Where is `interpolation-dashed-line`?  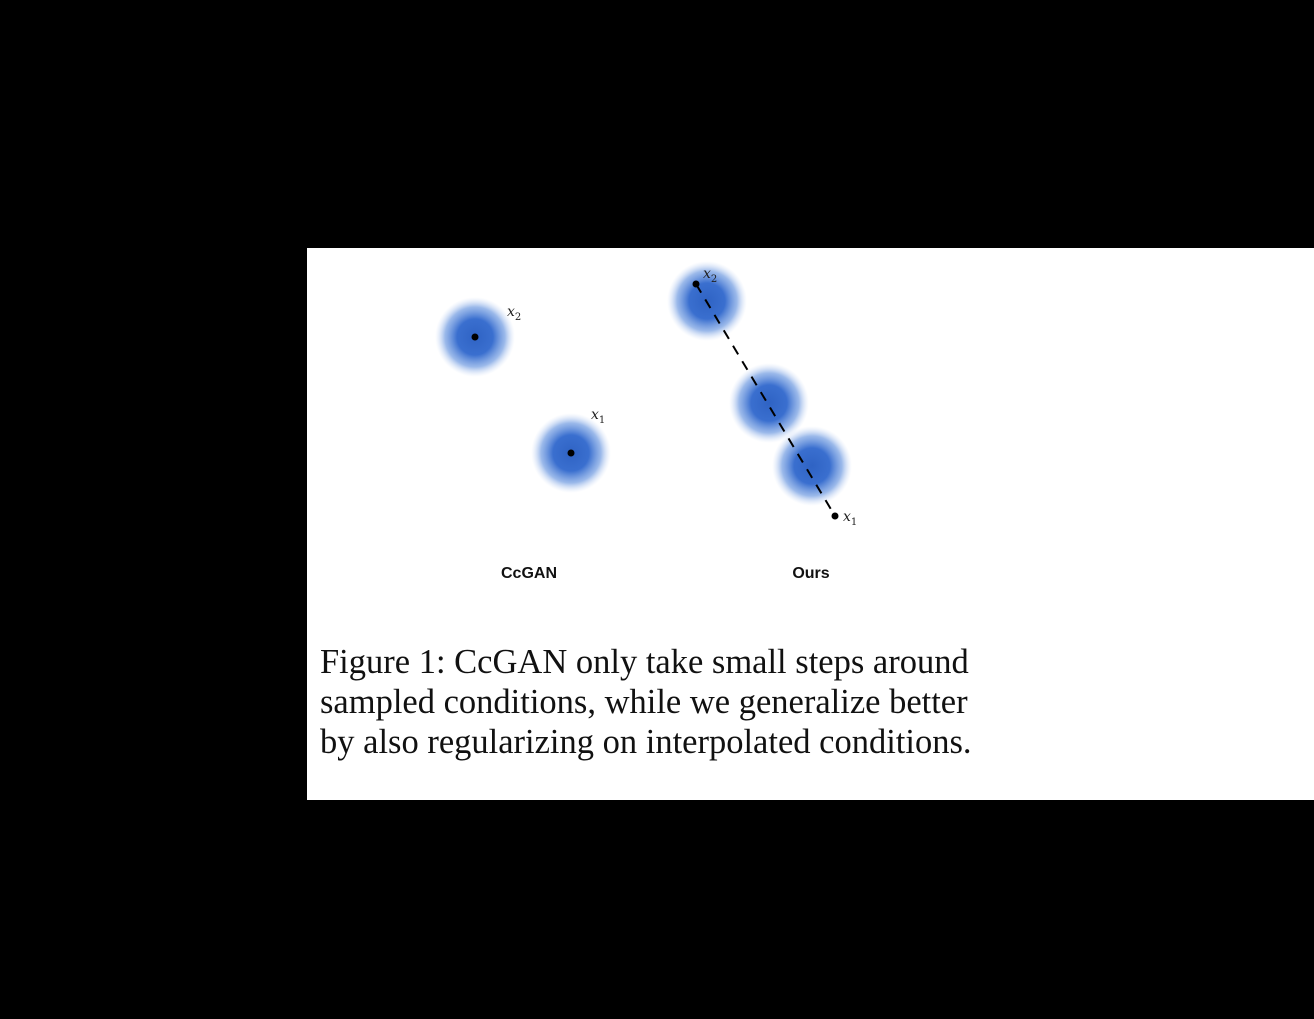 interpolation-dashed-line is located at coordinates (765, 400).